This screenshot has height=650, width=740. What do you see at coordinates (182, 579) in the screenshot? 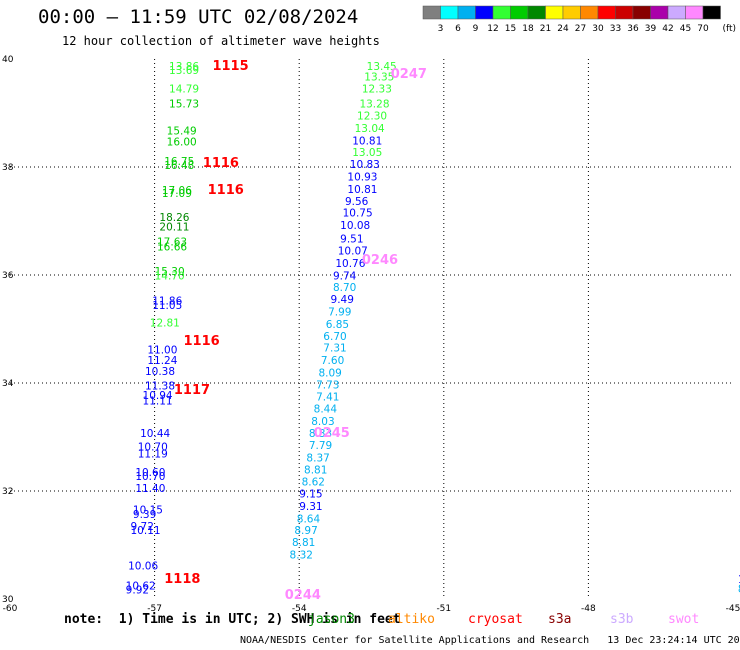
I see `overpass-time-label: 1118` at bounding box center [182, 579].